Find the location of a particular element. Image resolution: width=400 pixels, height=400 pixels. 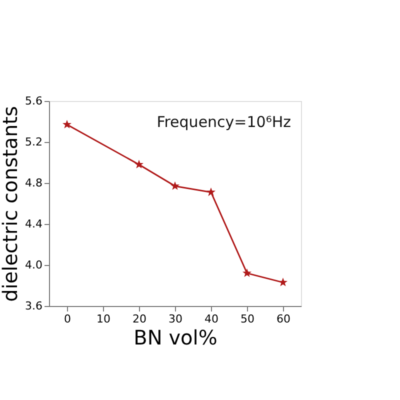

annotation: Frequency=10⁶Hz is located at coordinates (224, 122).